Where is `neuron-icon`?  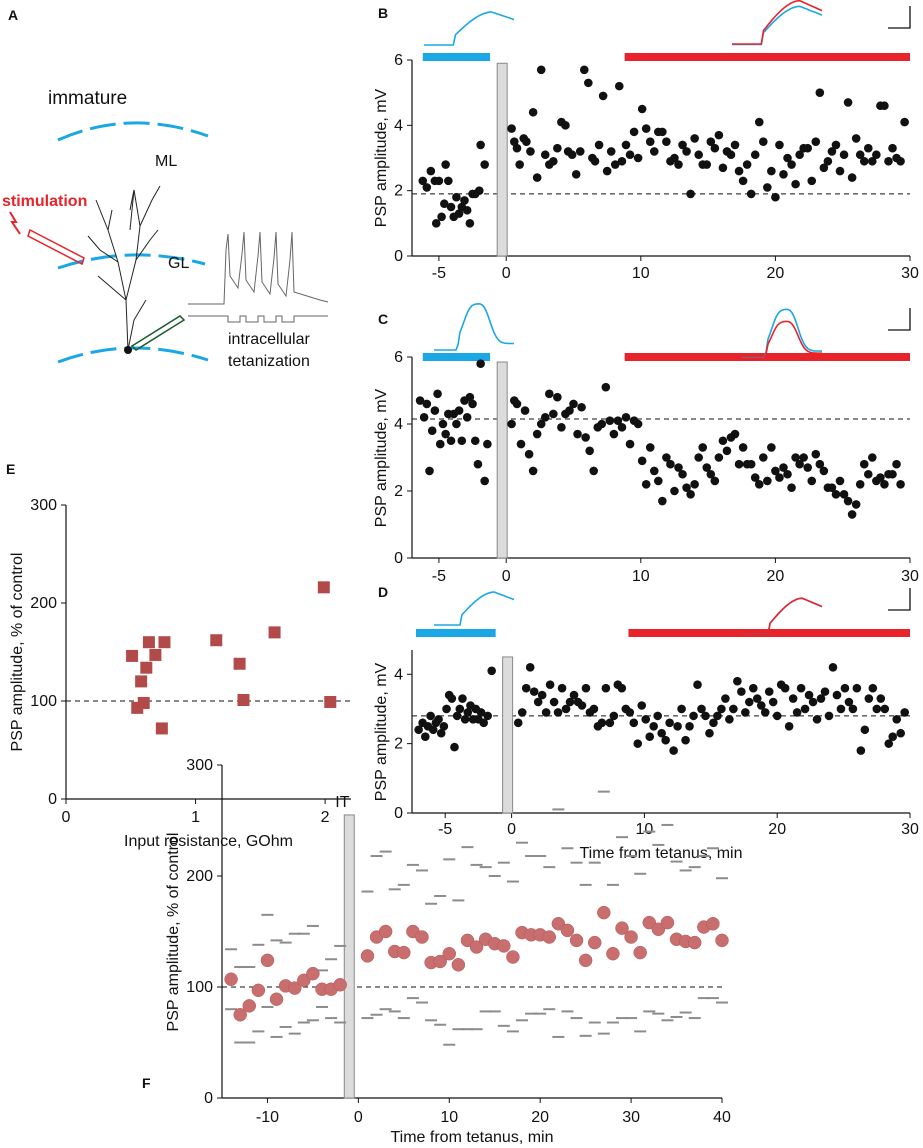 neuron-icon is located at coordinates (124, 268).